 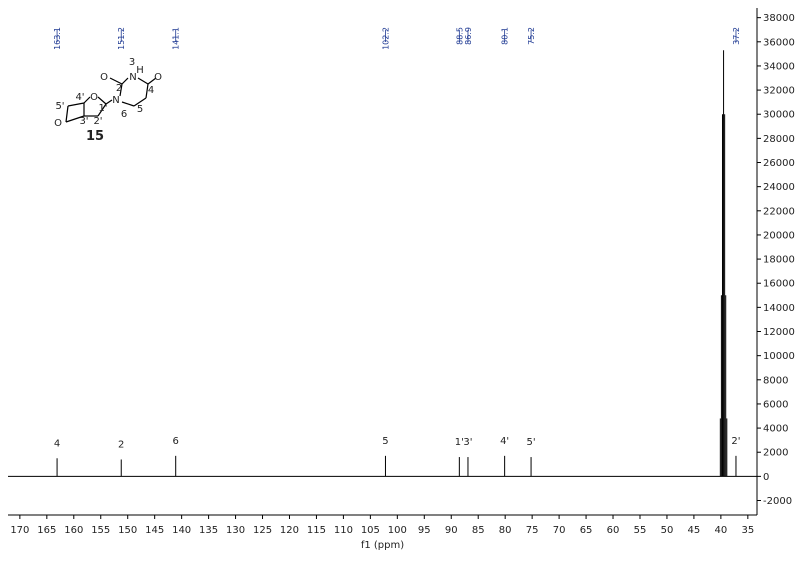 What do you see at coordinates (532, 530) in the screenshot?
I see `x-tick-label: 75` at bounding box center [532, 530].